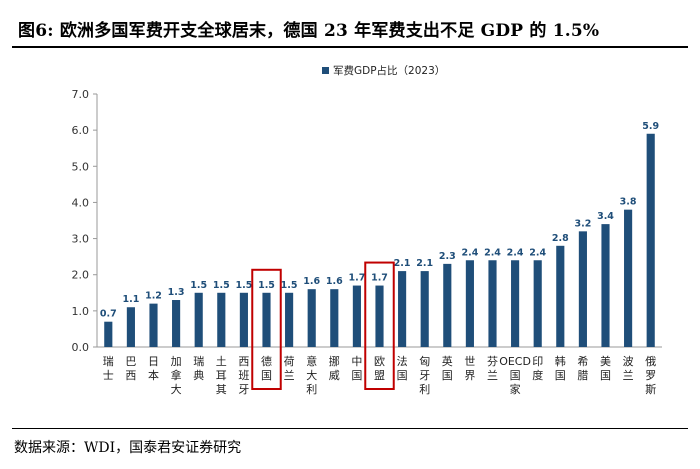 The width and height of the screenshot is (700, 469). What do you see at coordinates (108, 314) in the screenshot?
I see `data-label: 0.7` at bounding box center [108, 314].